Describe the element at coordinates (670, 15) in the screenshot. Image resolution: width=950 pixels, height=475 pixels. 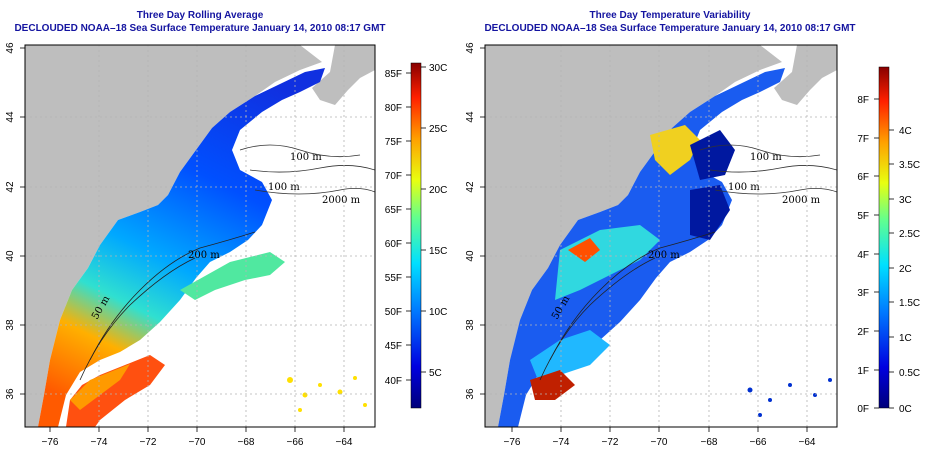
I see `right-title: Three Day Temperature Variability` at that location.